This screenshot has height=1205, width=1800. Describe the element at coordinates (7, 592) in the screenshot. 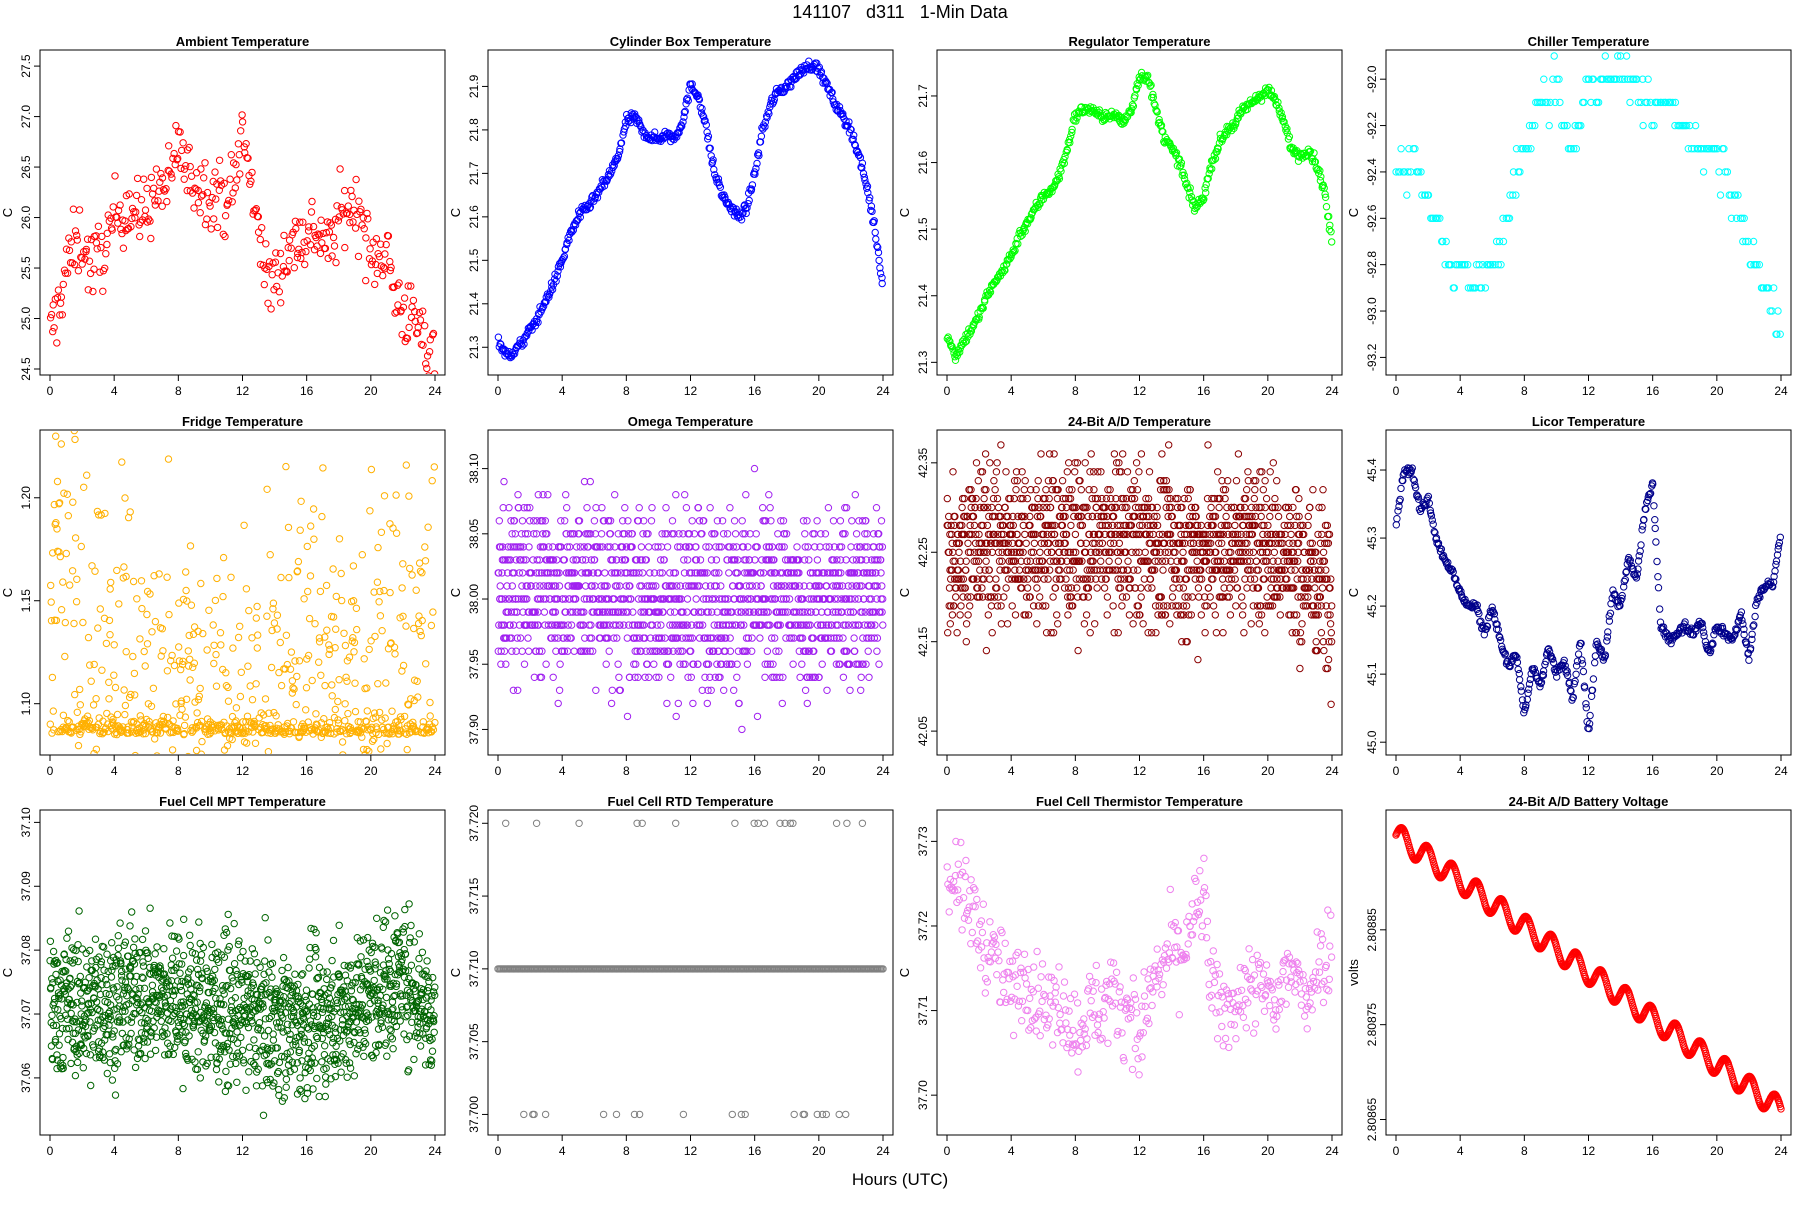

I see `y-axis-label: C` at that location.